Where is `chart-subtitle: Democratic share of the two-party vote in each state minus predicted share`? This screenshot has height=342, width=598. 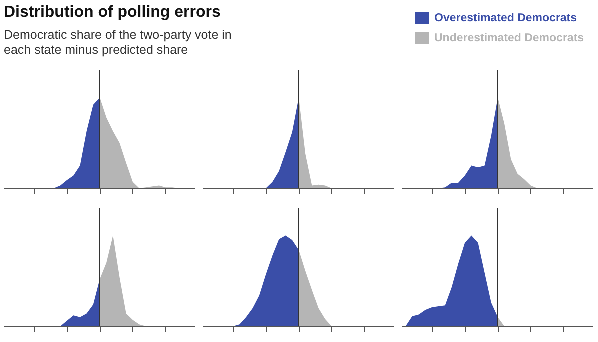 chart-subtitle: Democratic share of the two-party vote in each state minus predicted share is located at coordinates (118, 44).